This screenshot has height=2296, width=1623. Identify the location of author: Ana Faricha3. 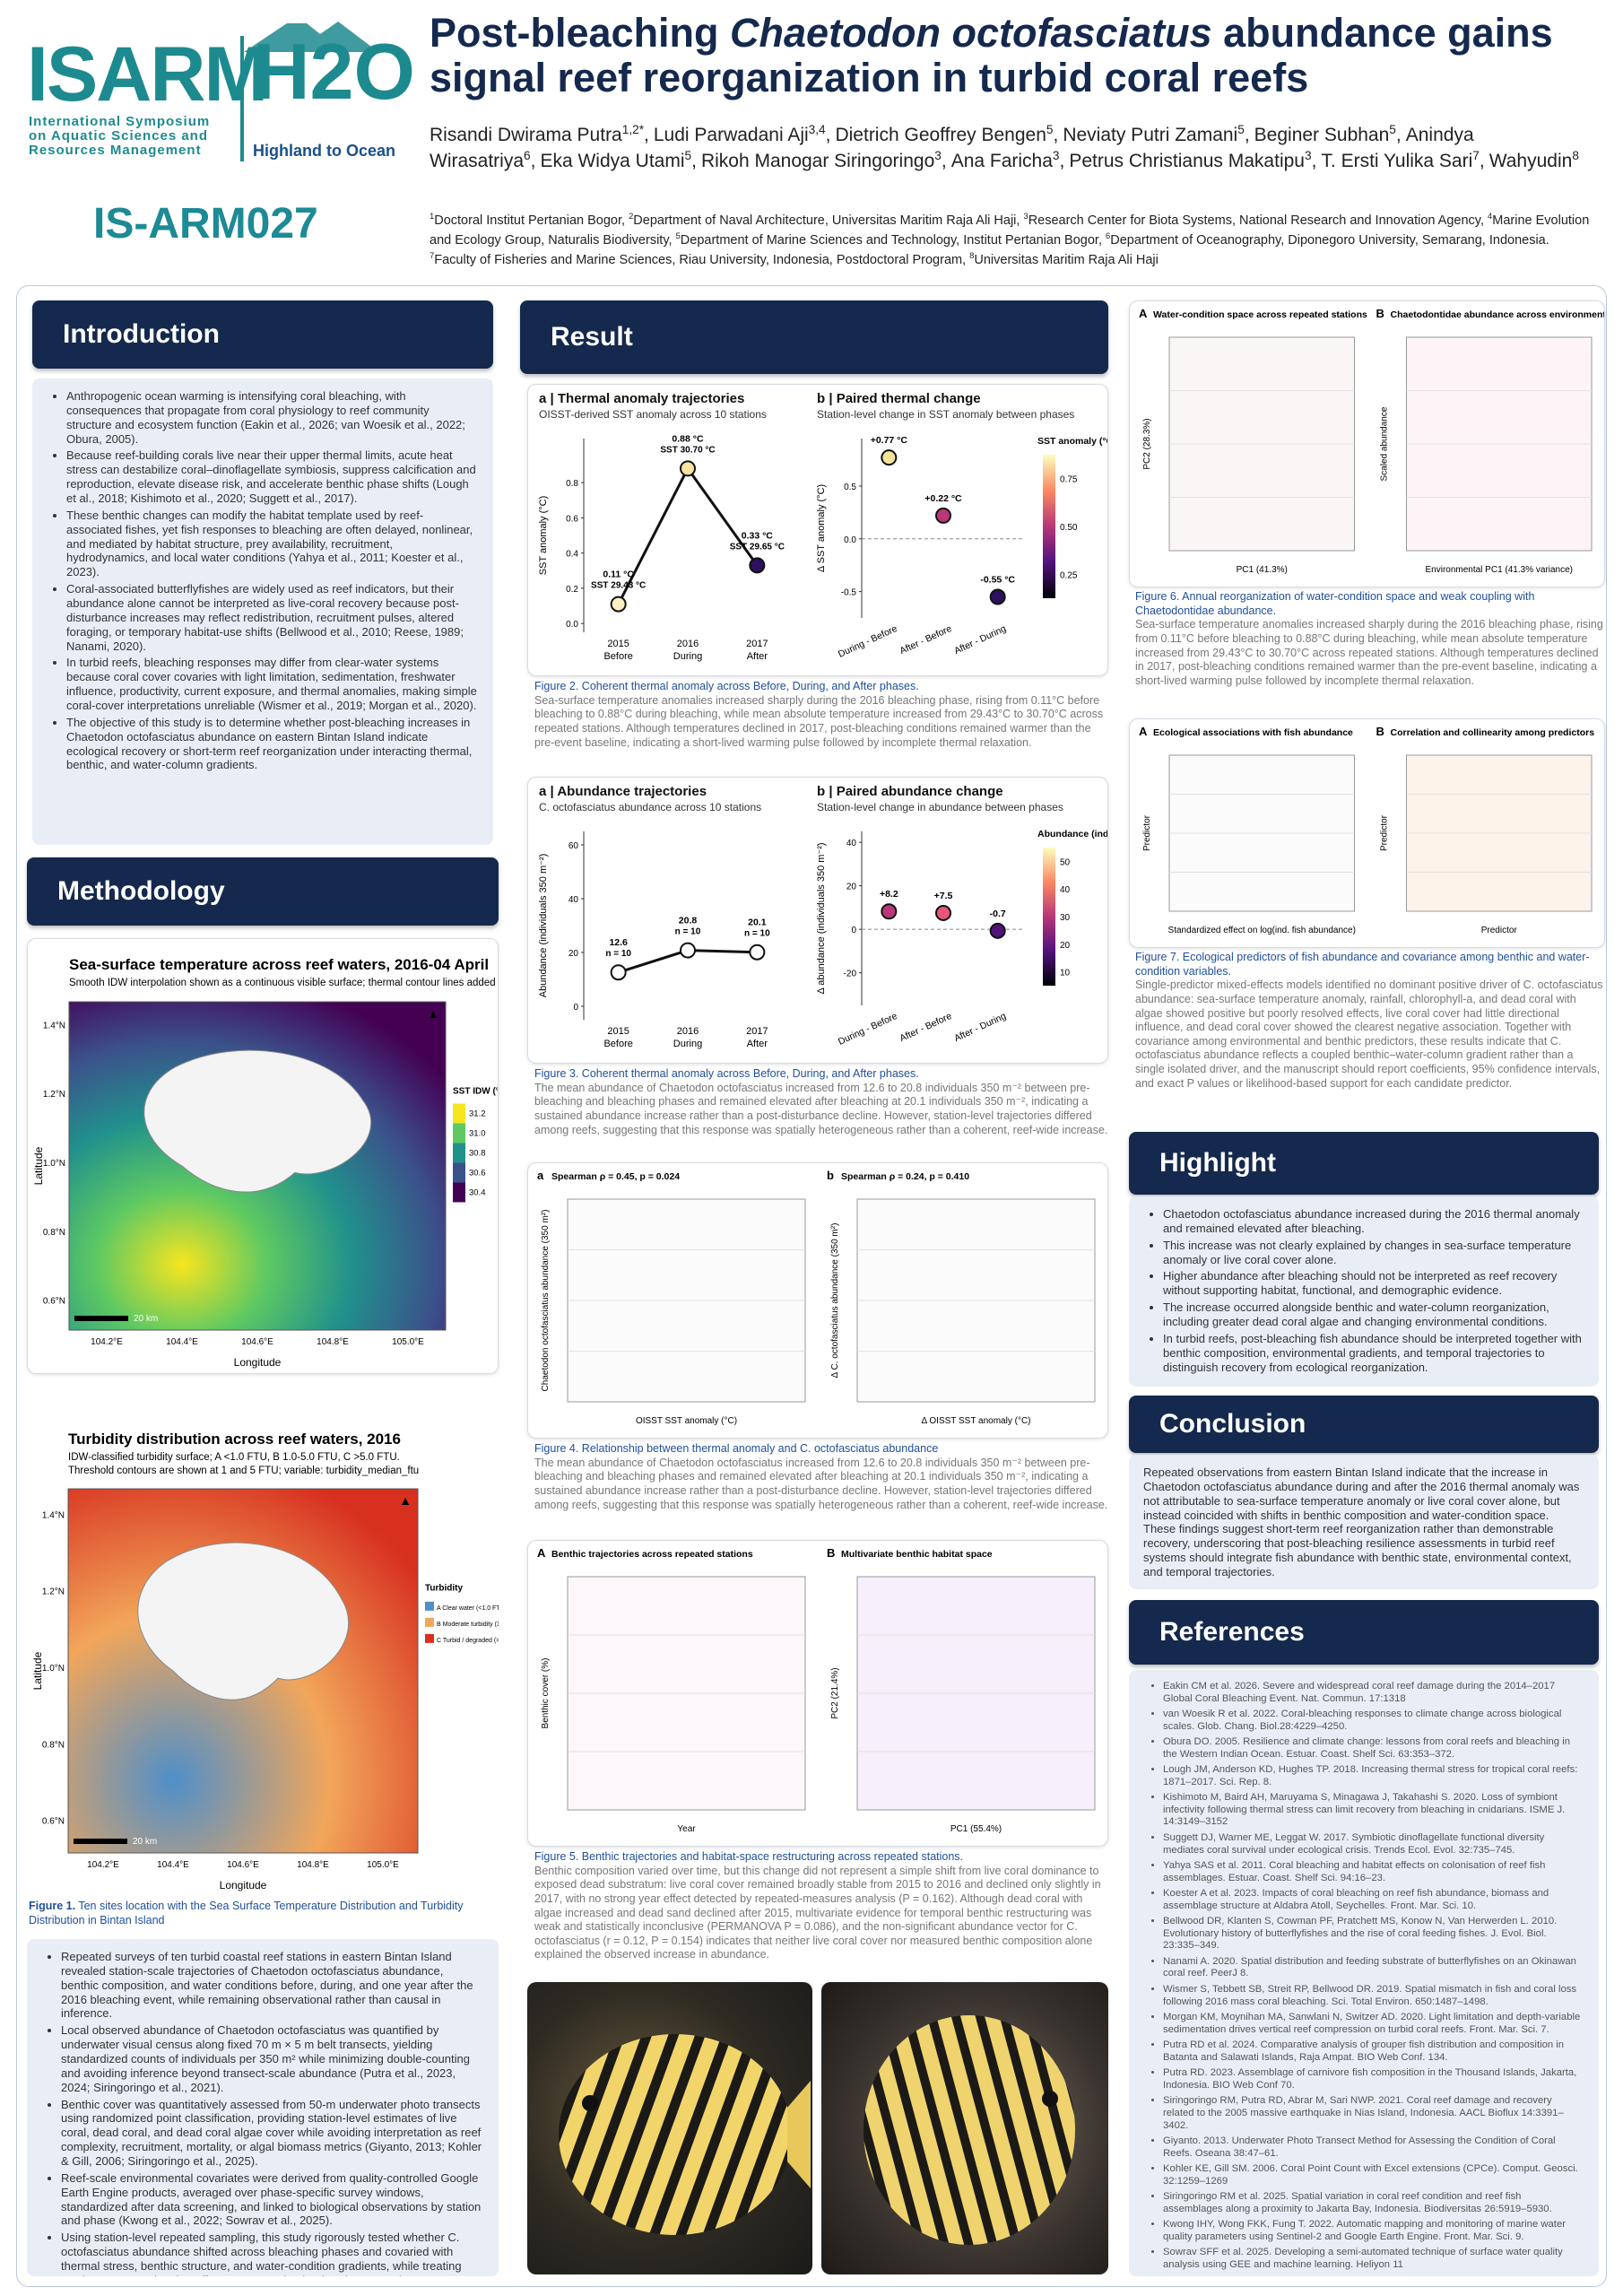
(1006, 160).